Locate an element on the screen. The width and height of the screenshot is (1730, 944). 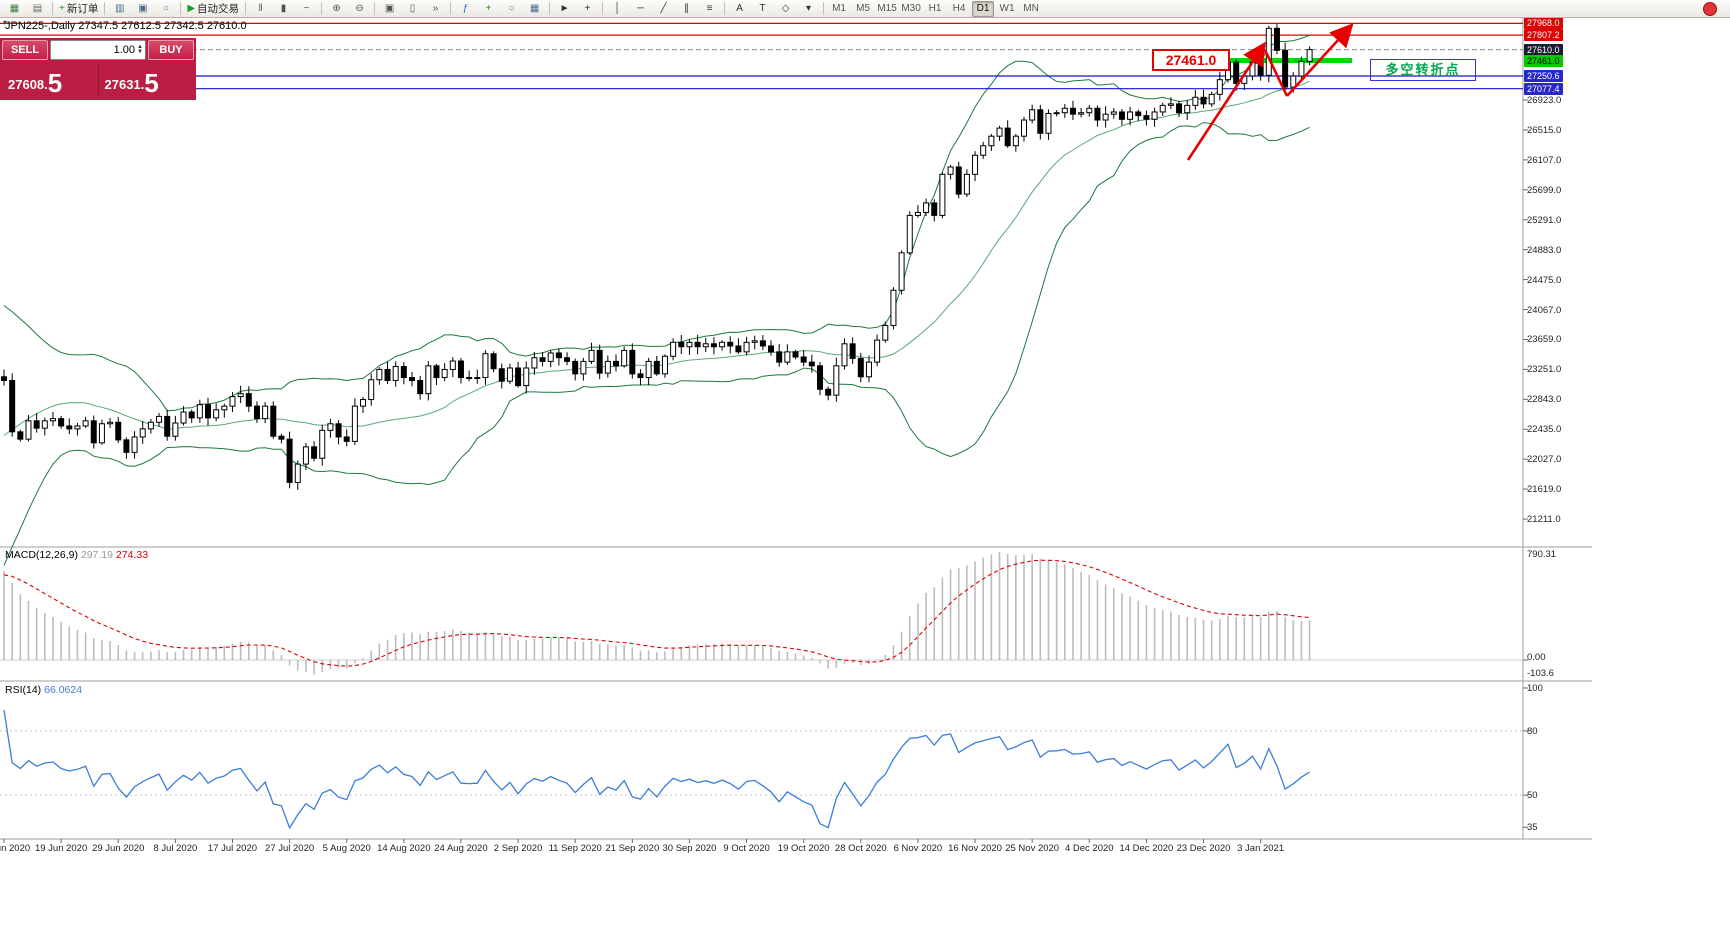
volume-down-icon: ▼ is located at coordinates (140, 52).